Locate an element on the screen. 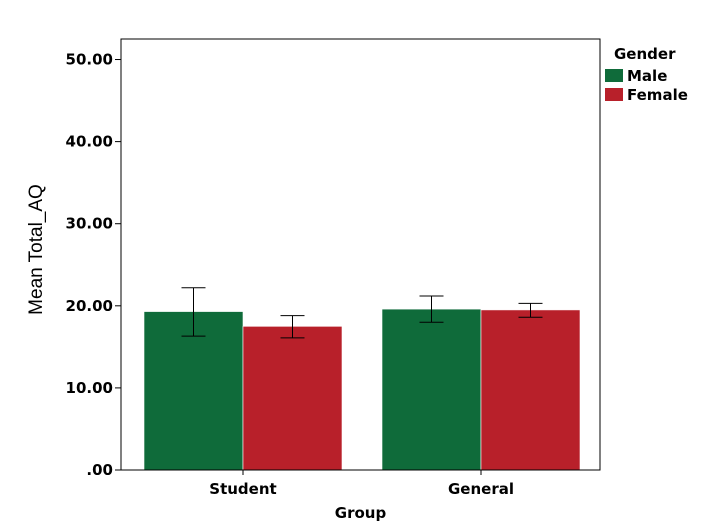 The image size is (702, 526). y-tick-label: 50.00 is located at coordinates (89, 60).